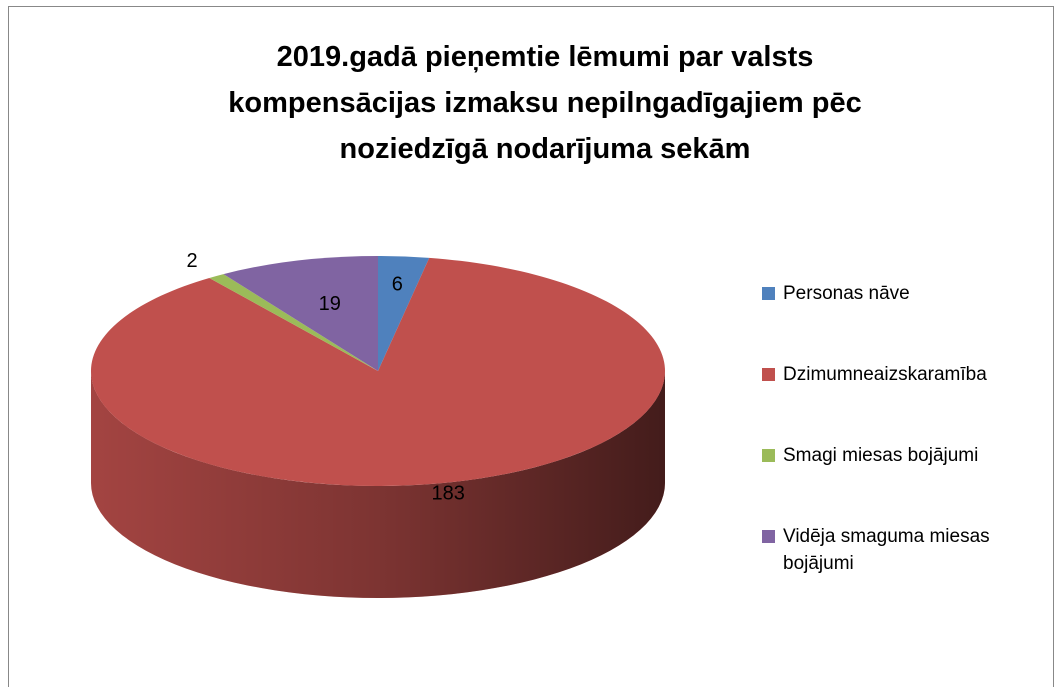  Describe the element at coordinates (907, 482) in the screenshot. I see `legend-item: Smagi miesas bojājumi` at that location.